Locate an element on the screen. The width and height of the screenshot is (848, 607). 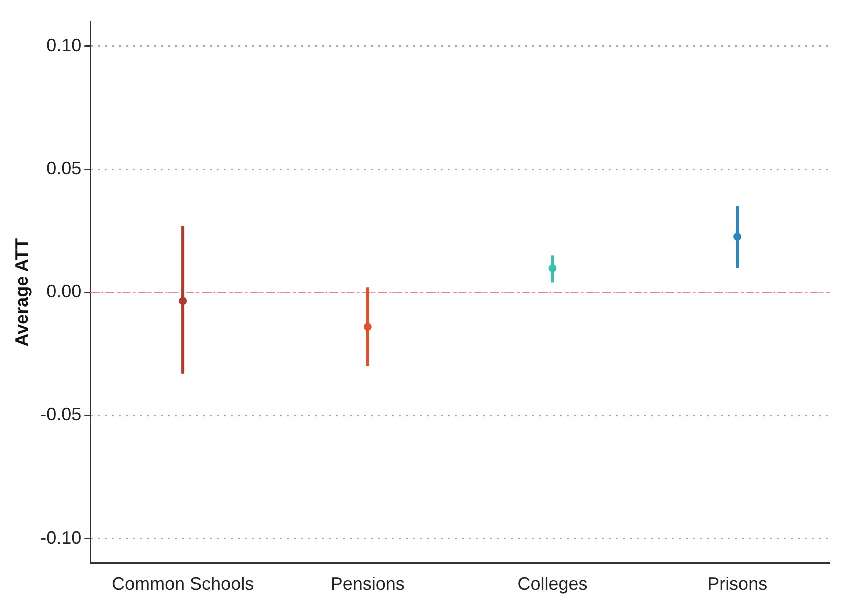
y-tick-label: 0.05 is located at coordinates (64, 168).